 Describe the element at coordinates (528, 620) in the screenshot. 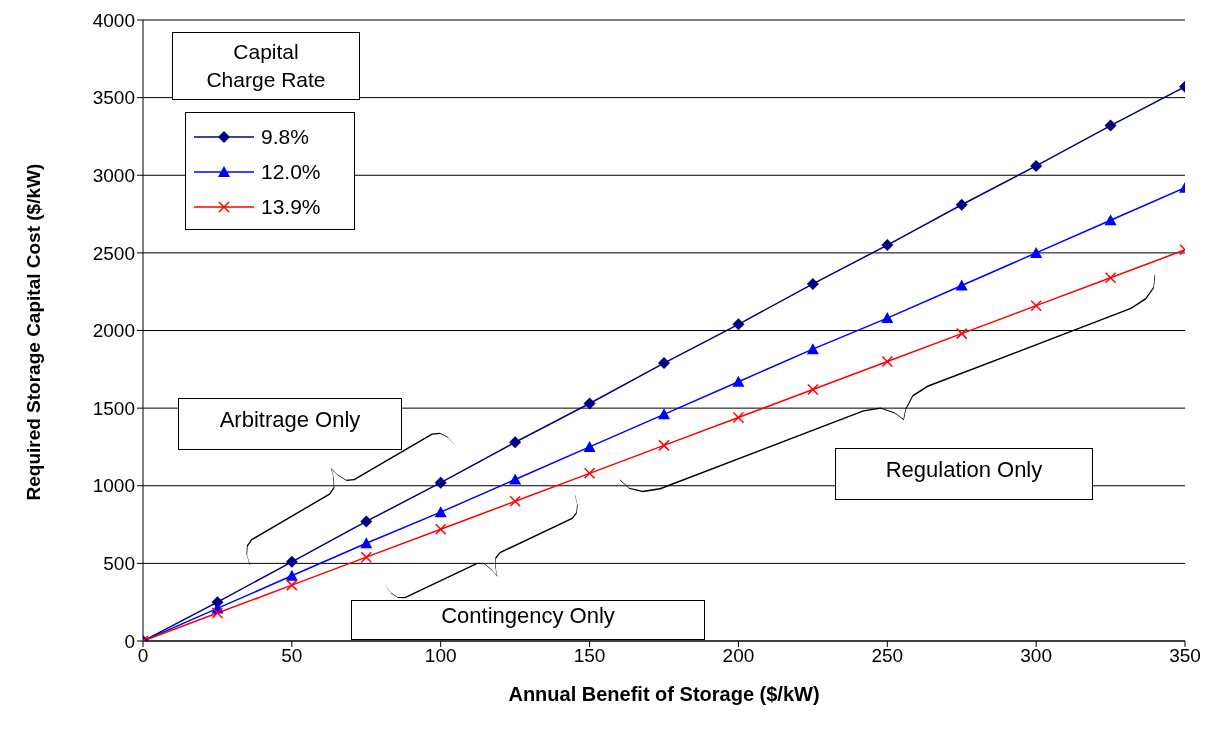

I see `text-box: Contingency Only` at that location.